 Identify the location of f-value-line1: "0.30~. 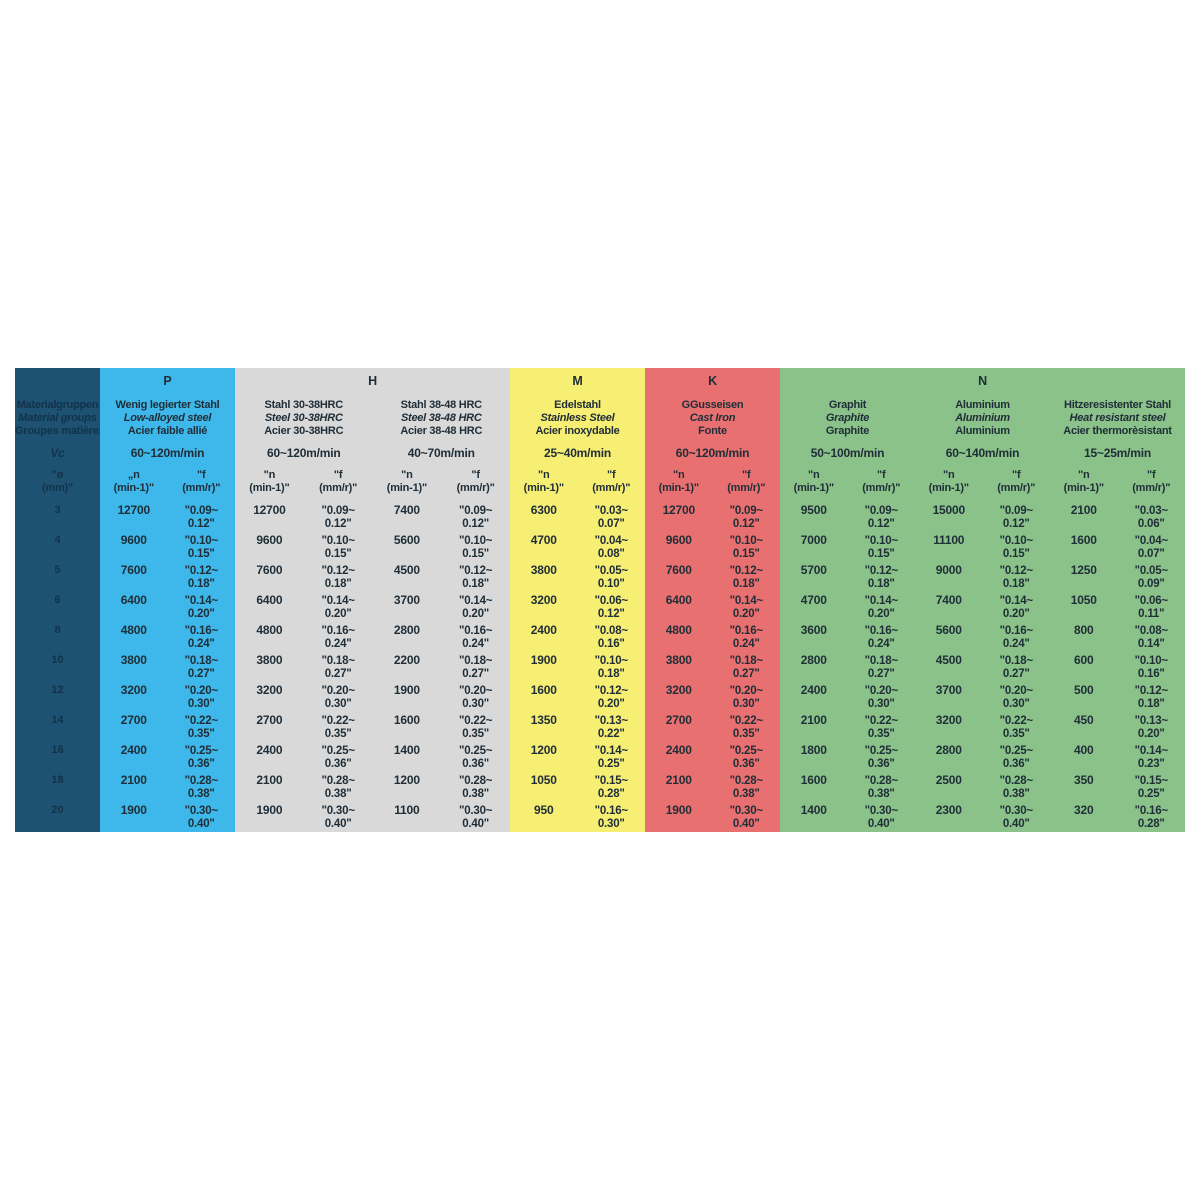
(201, 811).